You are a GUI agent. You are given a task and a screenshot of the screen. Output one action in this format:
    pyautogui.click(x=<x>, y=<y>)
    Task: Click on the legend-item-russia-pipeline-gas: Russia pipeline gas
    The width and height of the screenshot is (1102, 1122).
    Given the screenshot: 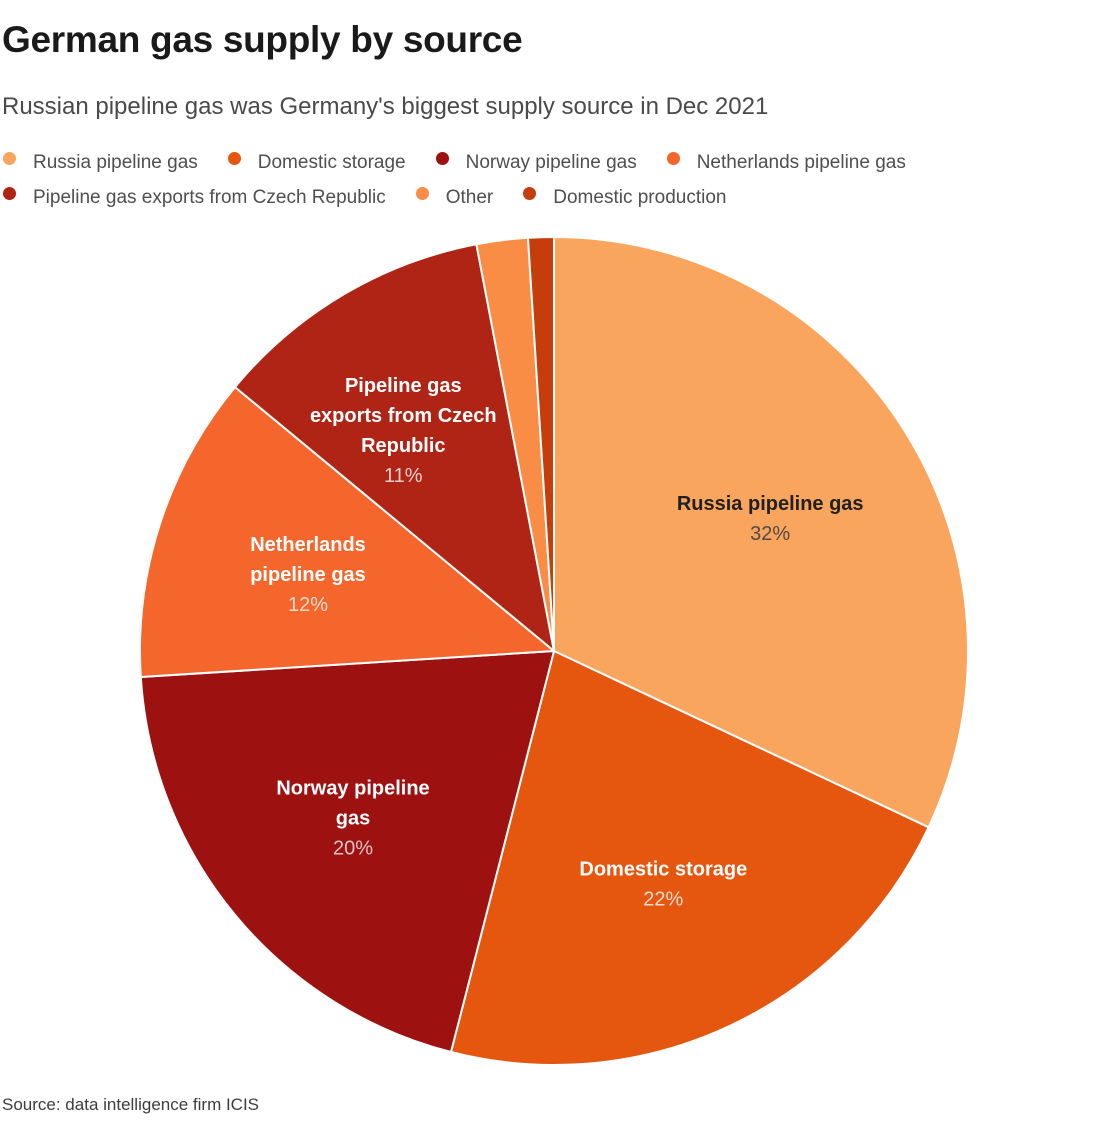 What is the action you would take?
    pyautogui.click(x=100, y=163)
    